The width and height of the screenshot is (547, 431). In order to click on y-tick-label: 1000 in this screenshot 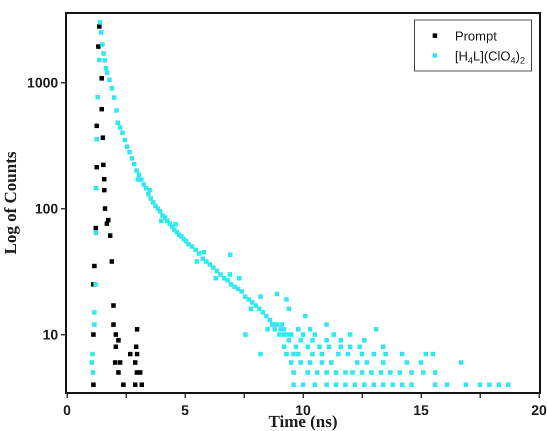, I will do `click(42, 82)`.